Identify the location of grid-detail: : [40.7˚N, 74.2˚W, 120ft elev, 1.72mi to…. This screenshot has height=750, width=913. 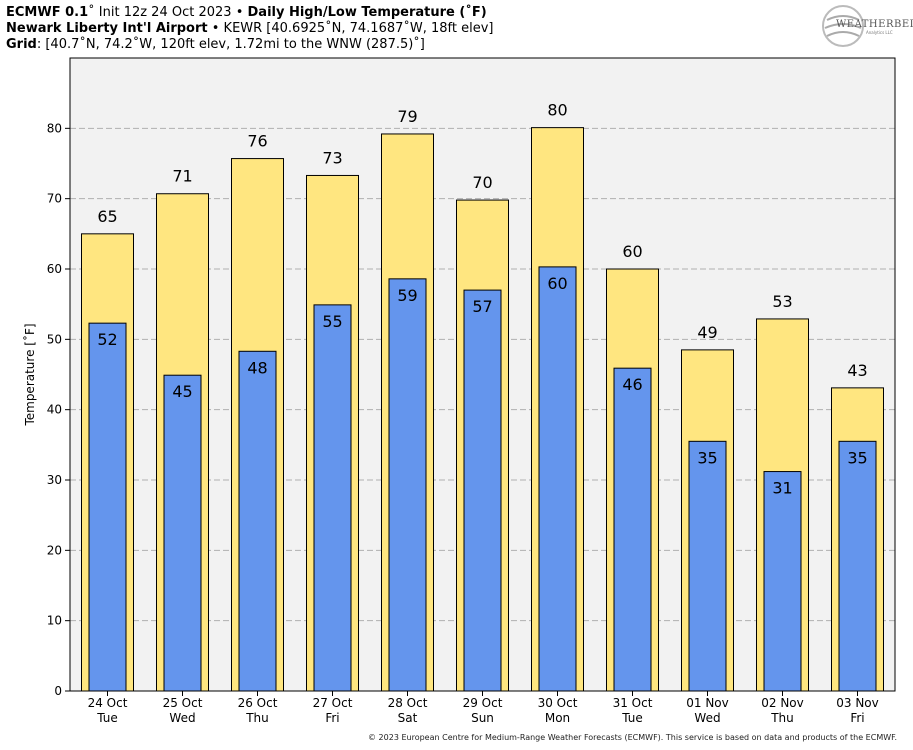
(230, 44).